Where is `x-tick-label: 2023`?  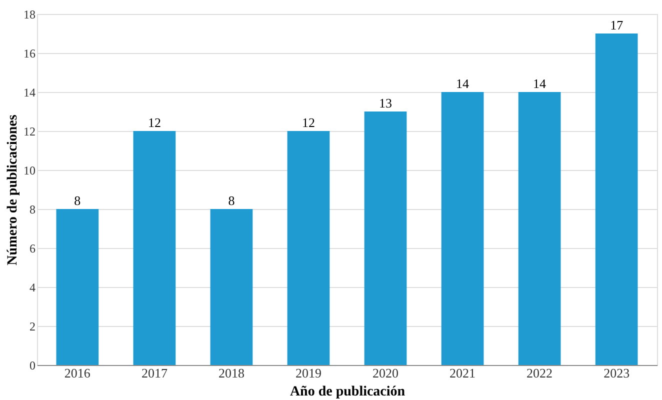 x-tick-label: 2023 is located at coordinates (617, 373).